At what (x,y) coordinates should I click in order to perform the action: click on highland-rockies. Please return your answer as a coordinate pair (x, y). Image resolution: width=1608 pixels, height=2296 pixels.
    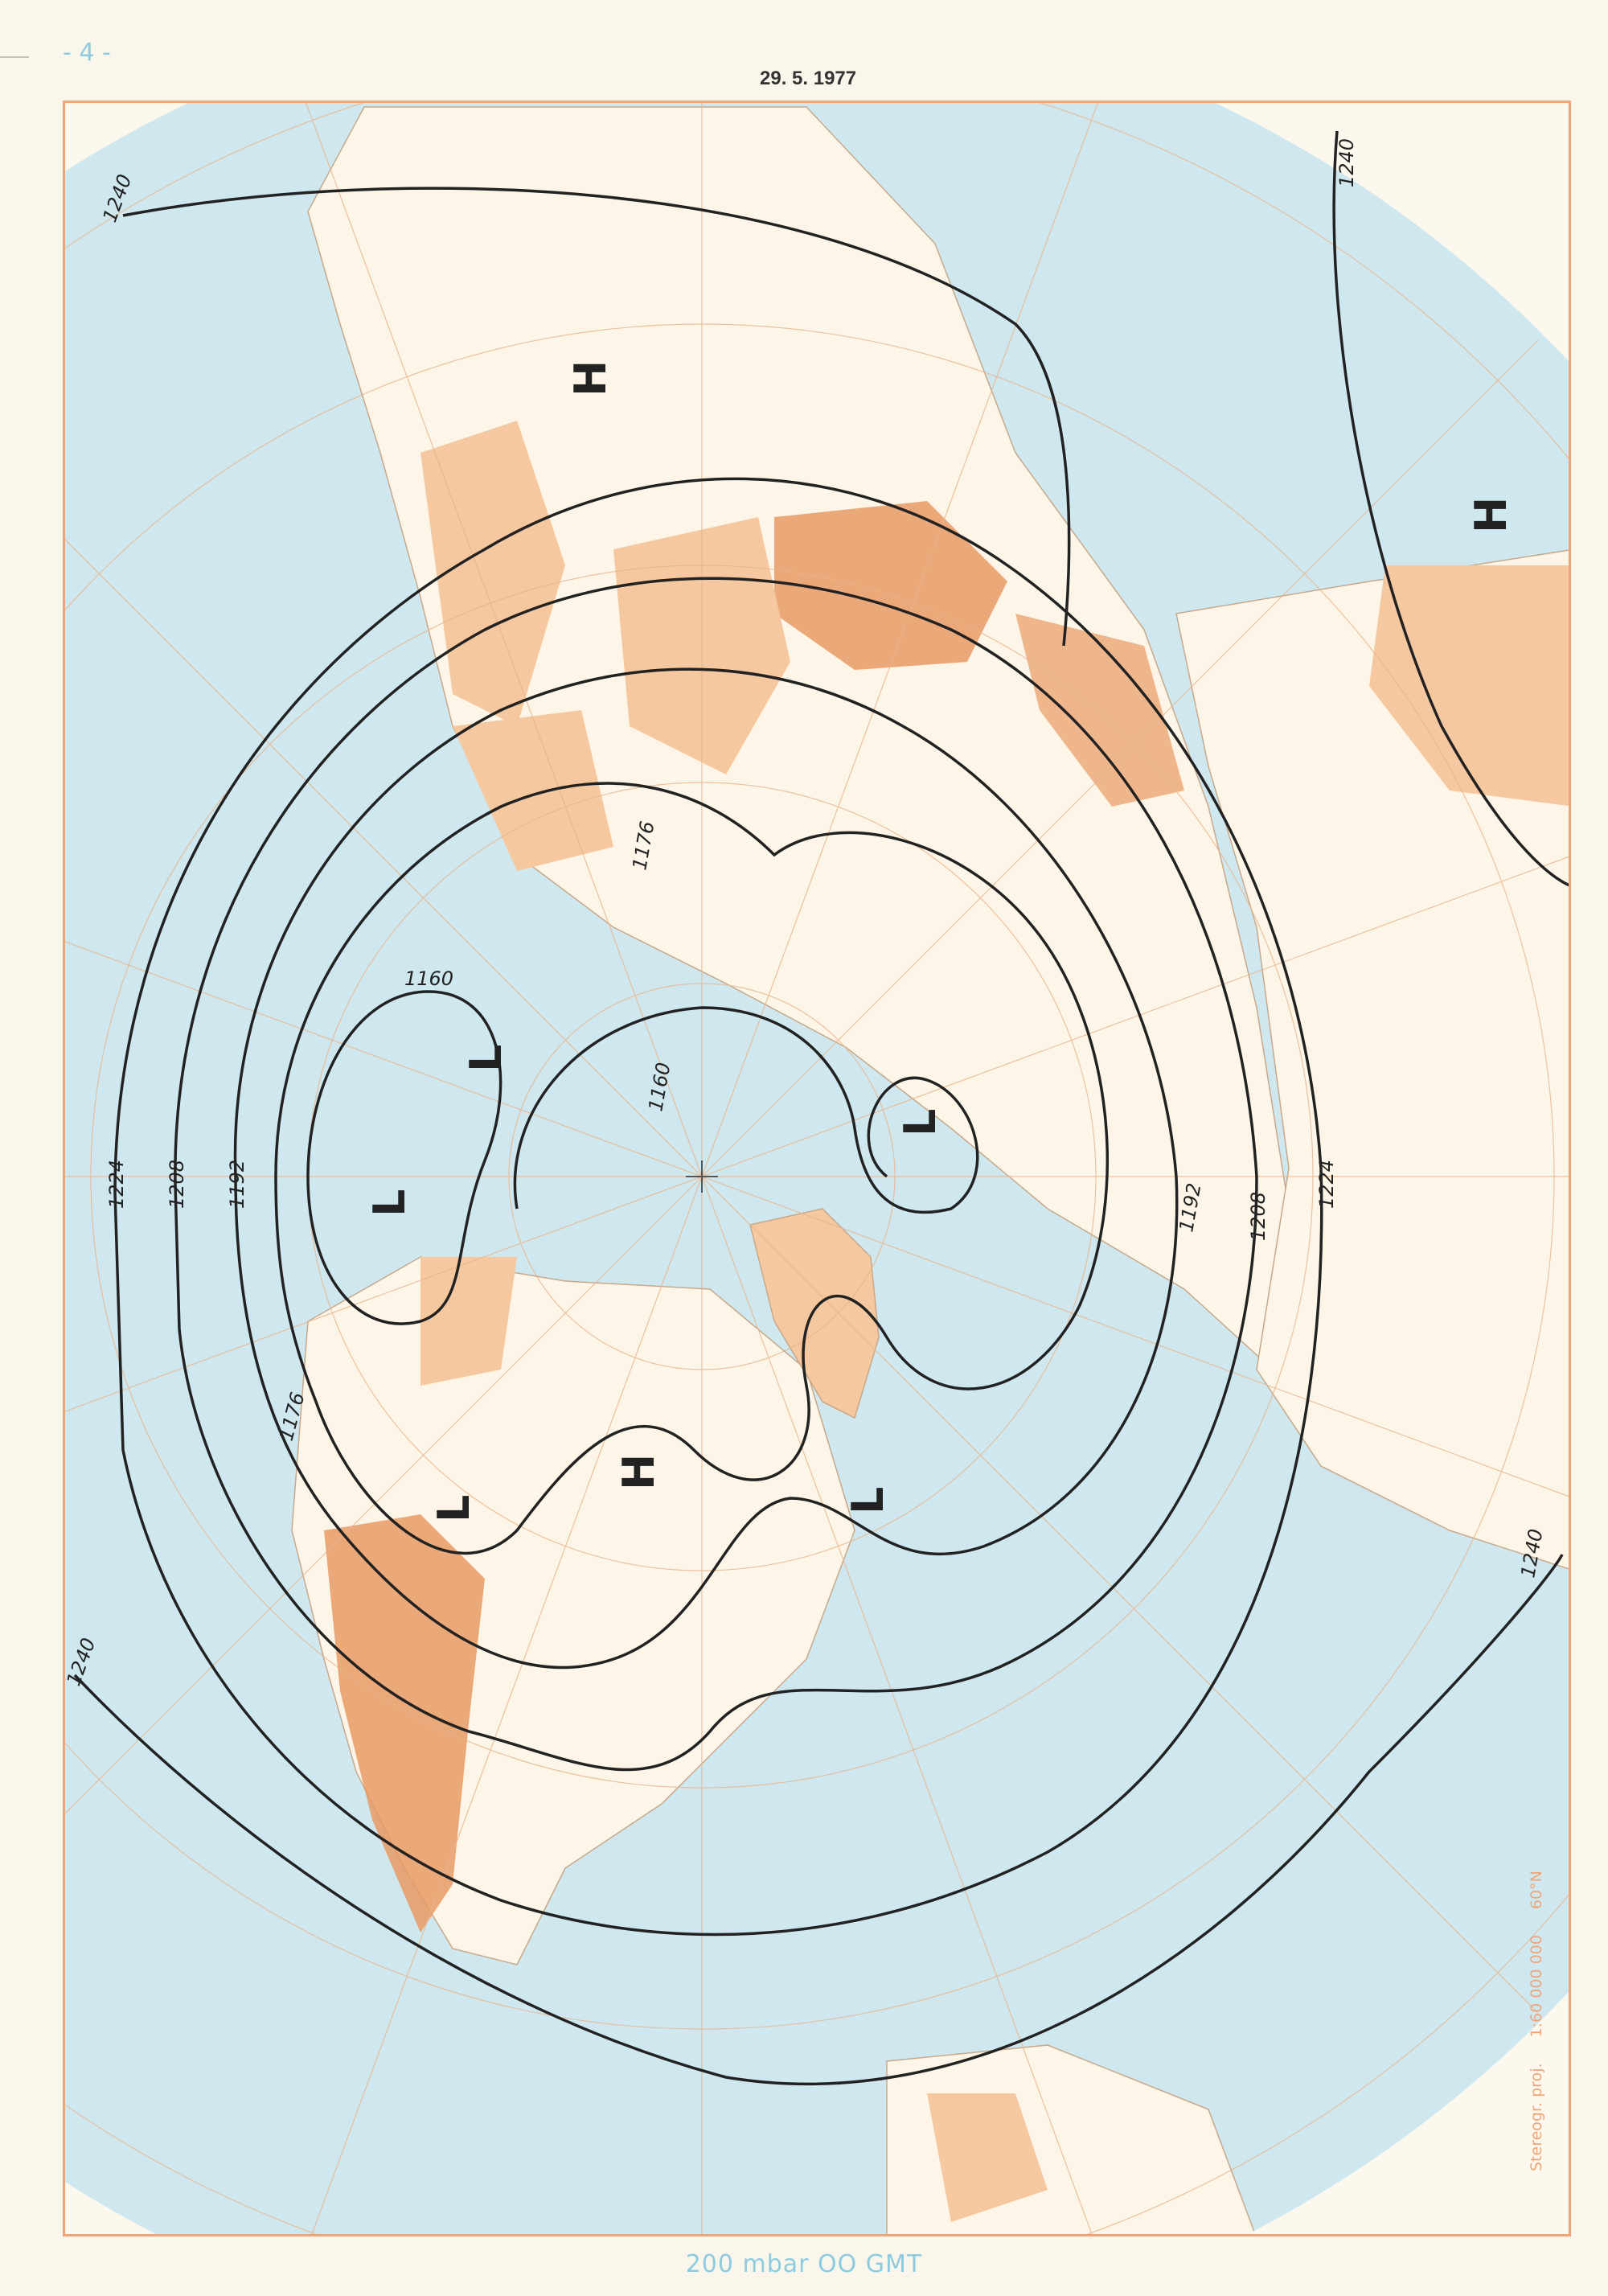
    Looking at the image, I should click on (404, 1723).